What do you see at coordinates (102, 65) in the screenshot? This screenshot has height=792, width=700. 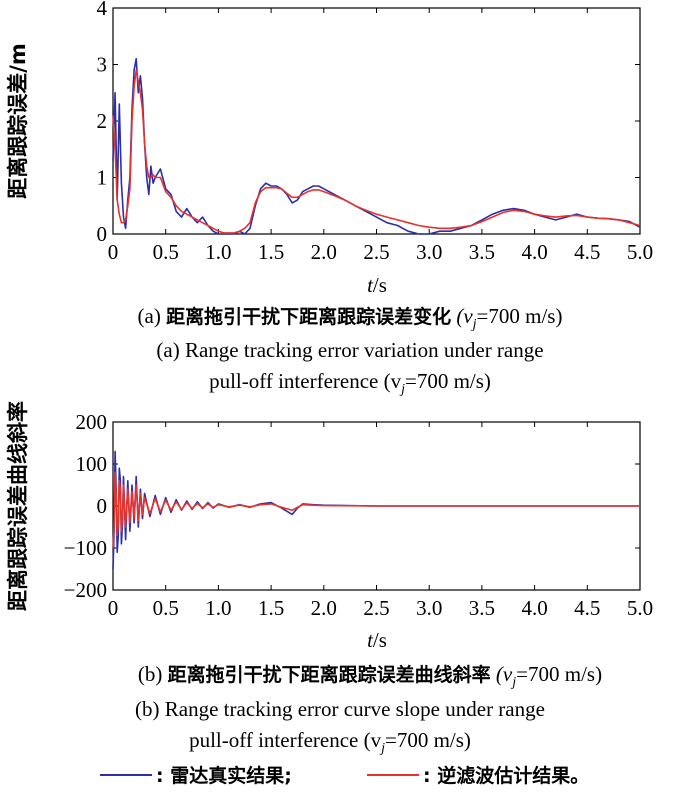 I see `y-tick-label: 3` at bounding box center [102, 65].